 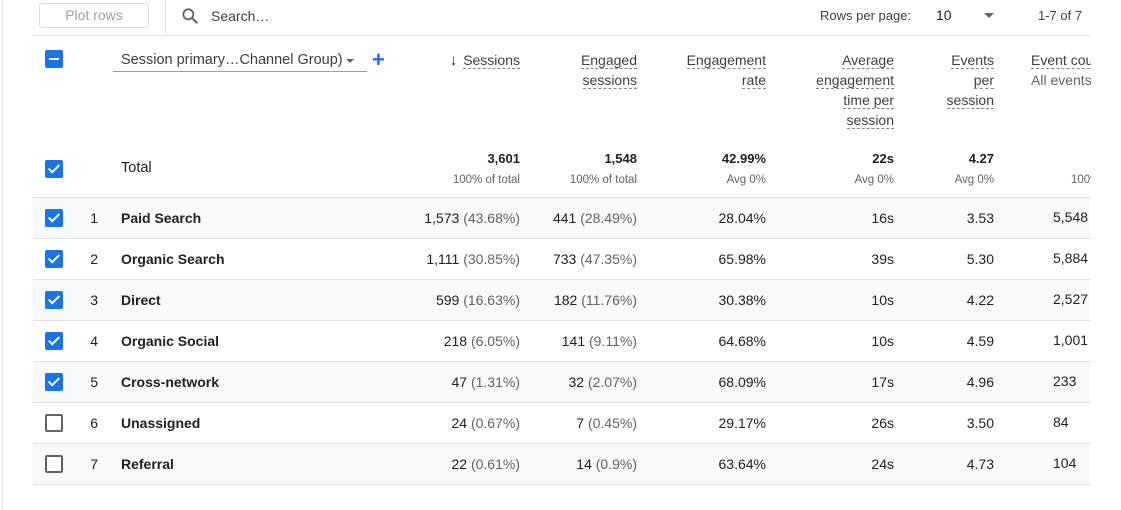 What do you see at coordinates (94, 259) in the screenshot?
I see `row-index: 2` at bounding box center [94, 259].